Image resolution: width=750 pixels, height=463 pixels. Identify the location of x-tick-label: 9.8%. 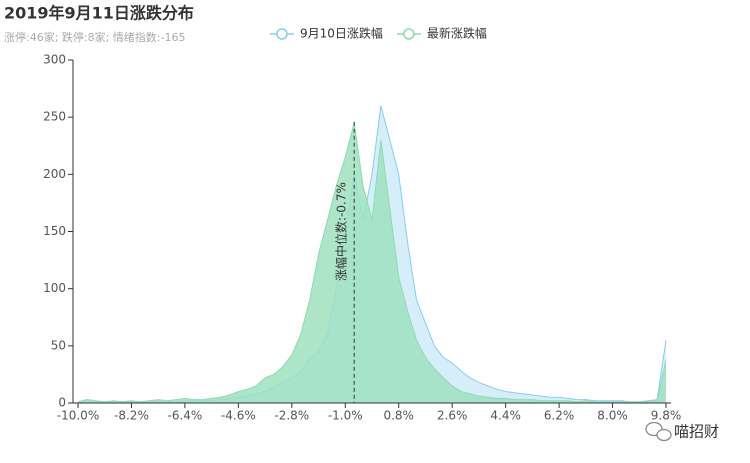
(666, 416).